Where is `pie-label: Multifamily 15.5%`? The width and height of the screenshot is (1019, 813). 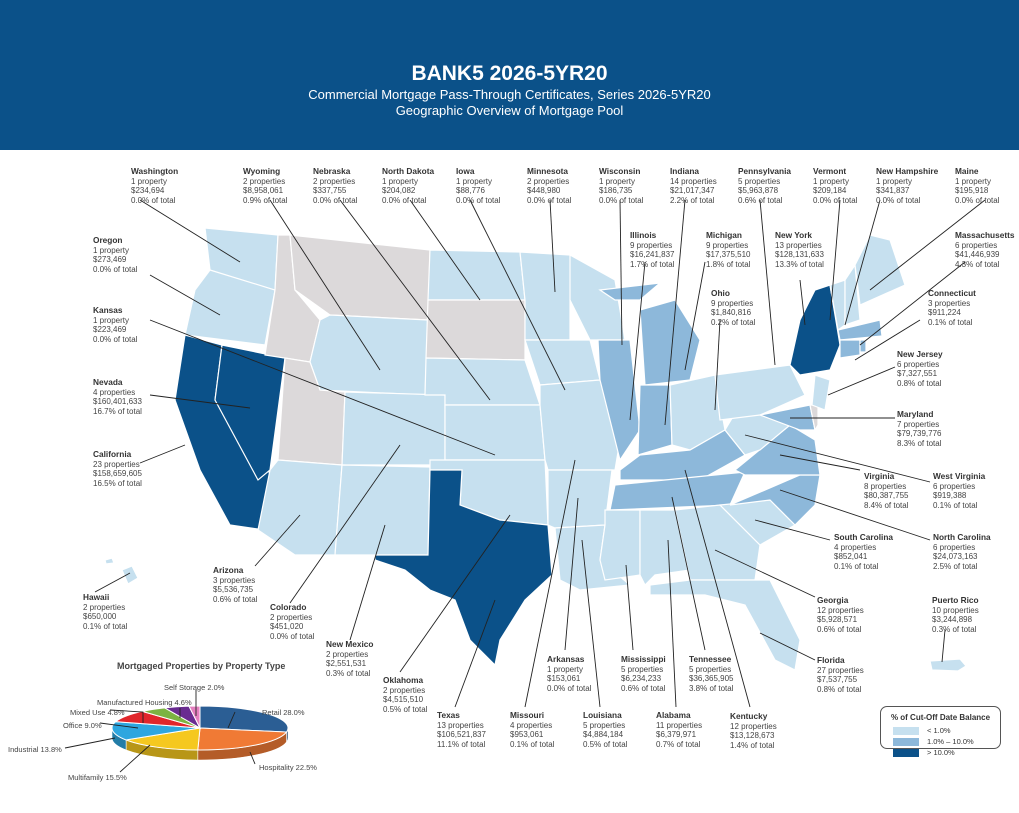
pie-label: Multifamily 15.5% is located at coordinates (97, 777).